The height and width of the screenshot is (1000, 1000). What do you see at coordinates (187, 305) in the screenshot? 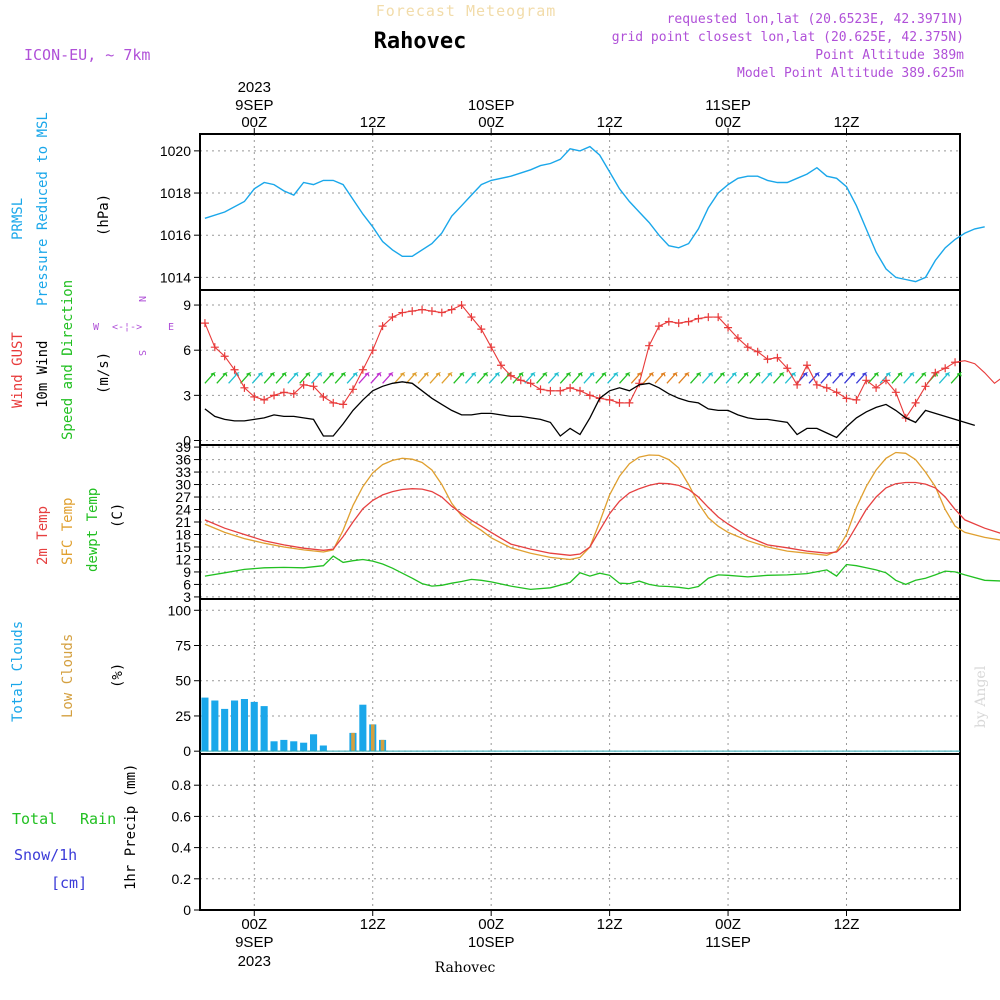
I see `y-tick-label: 9` at bounding box center [187, 305].